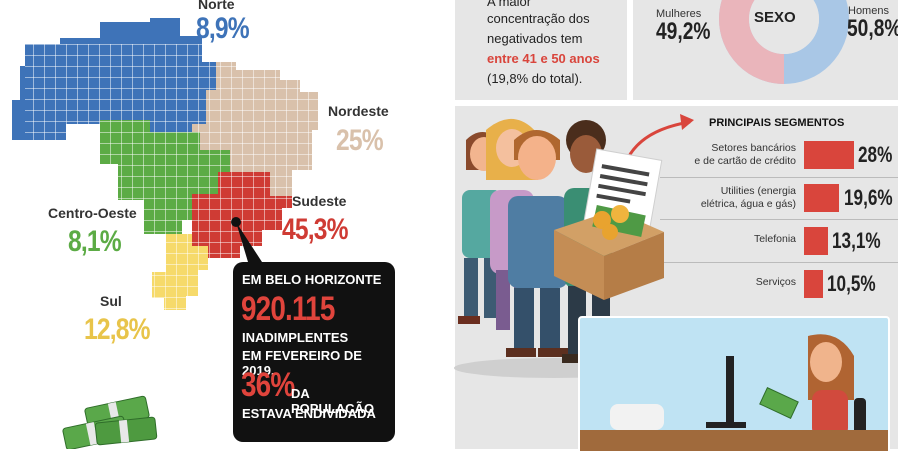 Image resolution: width=898 pixels, height=456 pixels. I want to click on clerk-illustration, so click(734, 392).